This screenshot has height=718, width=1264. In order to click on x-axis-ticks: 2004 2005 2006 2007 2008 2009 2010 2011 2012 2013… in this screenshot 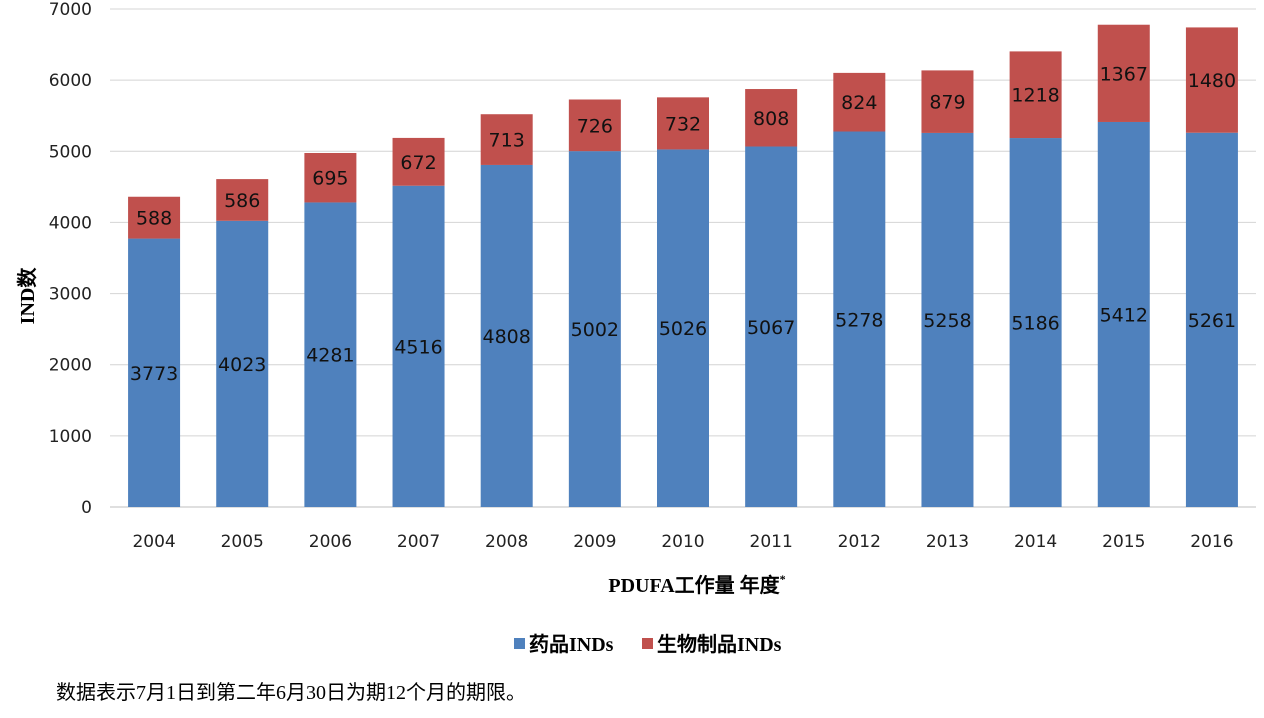, I will do `click(682, 542)`.